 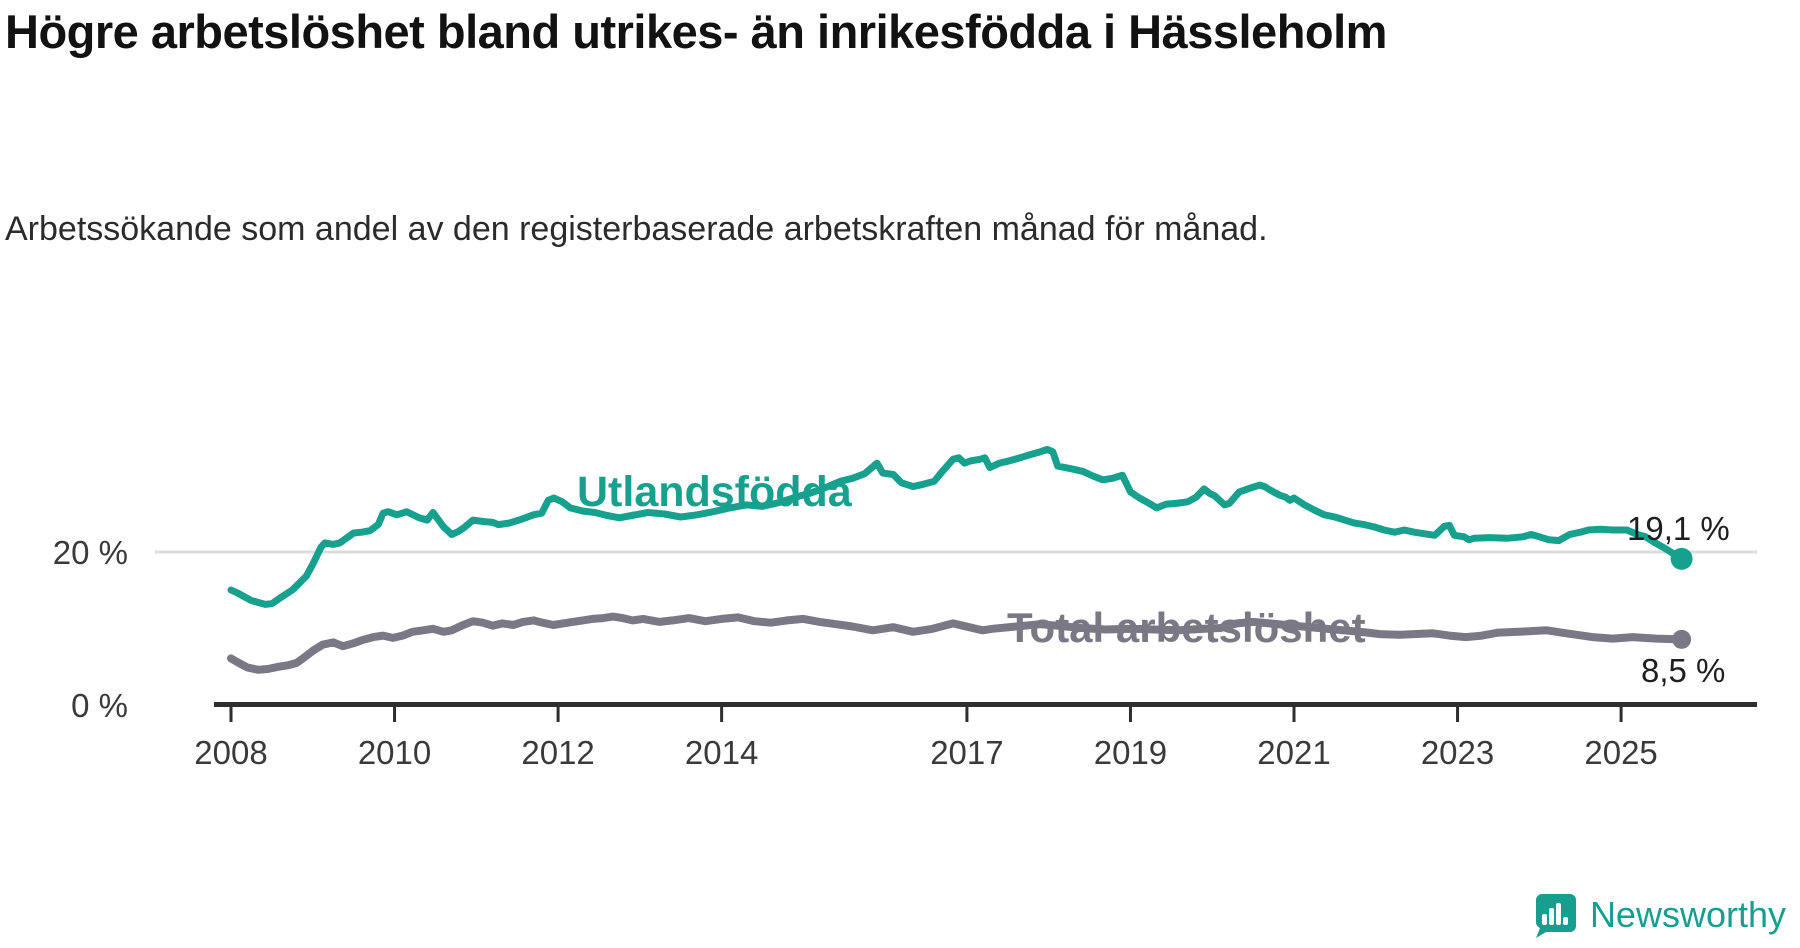 I want to click on y-axis-label-0: 0 %, so click(x=99, y=705).